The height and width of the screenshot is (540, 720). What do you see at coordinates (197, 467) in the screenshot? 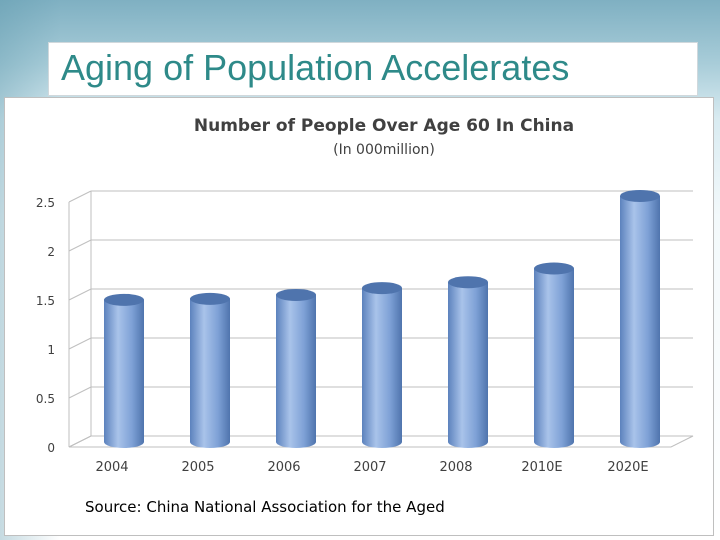
I see `x-tick-label: 2005` at bounding box center [197, 467].